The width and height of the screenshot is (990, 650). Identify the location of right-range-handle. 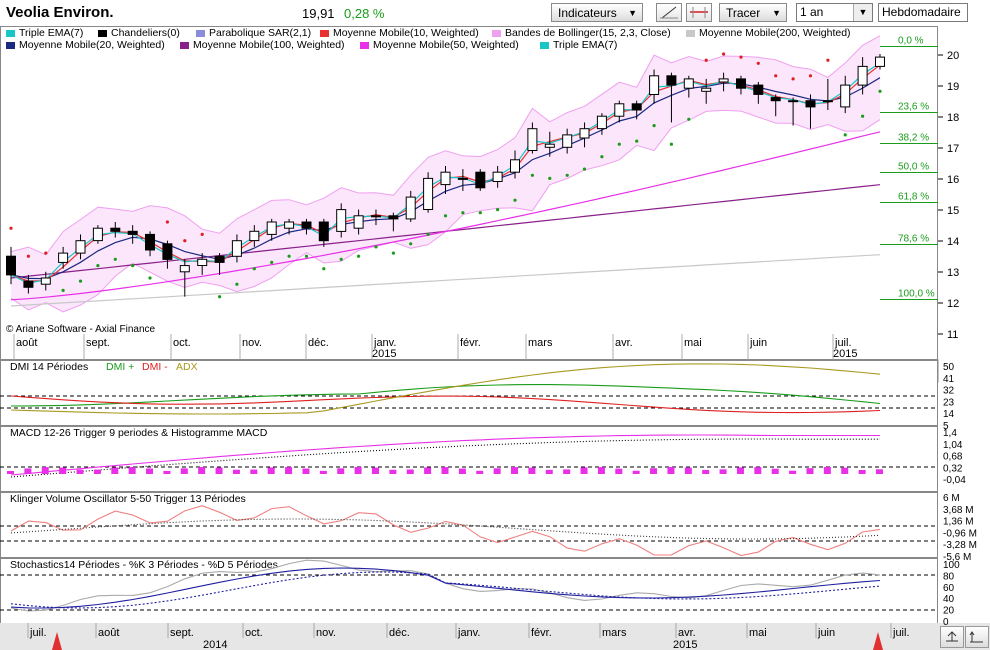
(878, 641).